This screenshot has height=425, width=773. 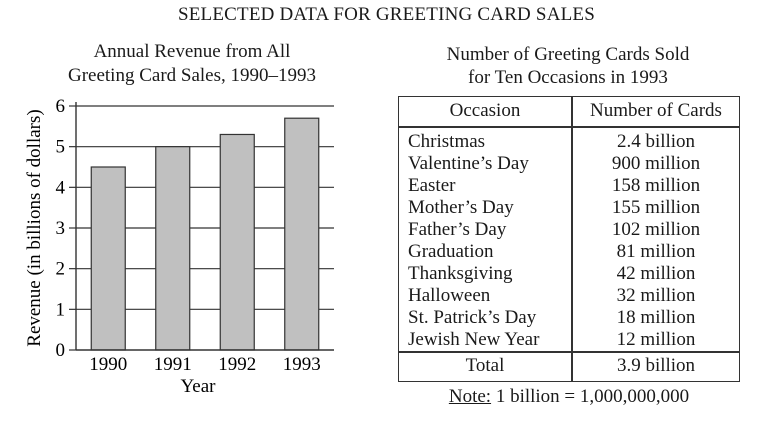 What do you see at coordinates (656, 229) in the screenshot?
I see `cards-cell: 102 million` at bounding box center [656, 229].